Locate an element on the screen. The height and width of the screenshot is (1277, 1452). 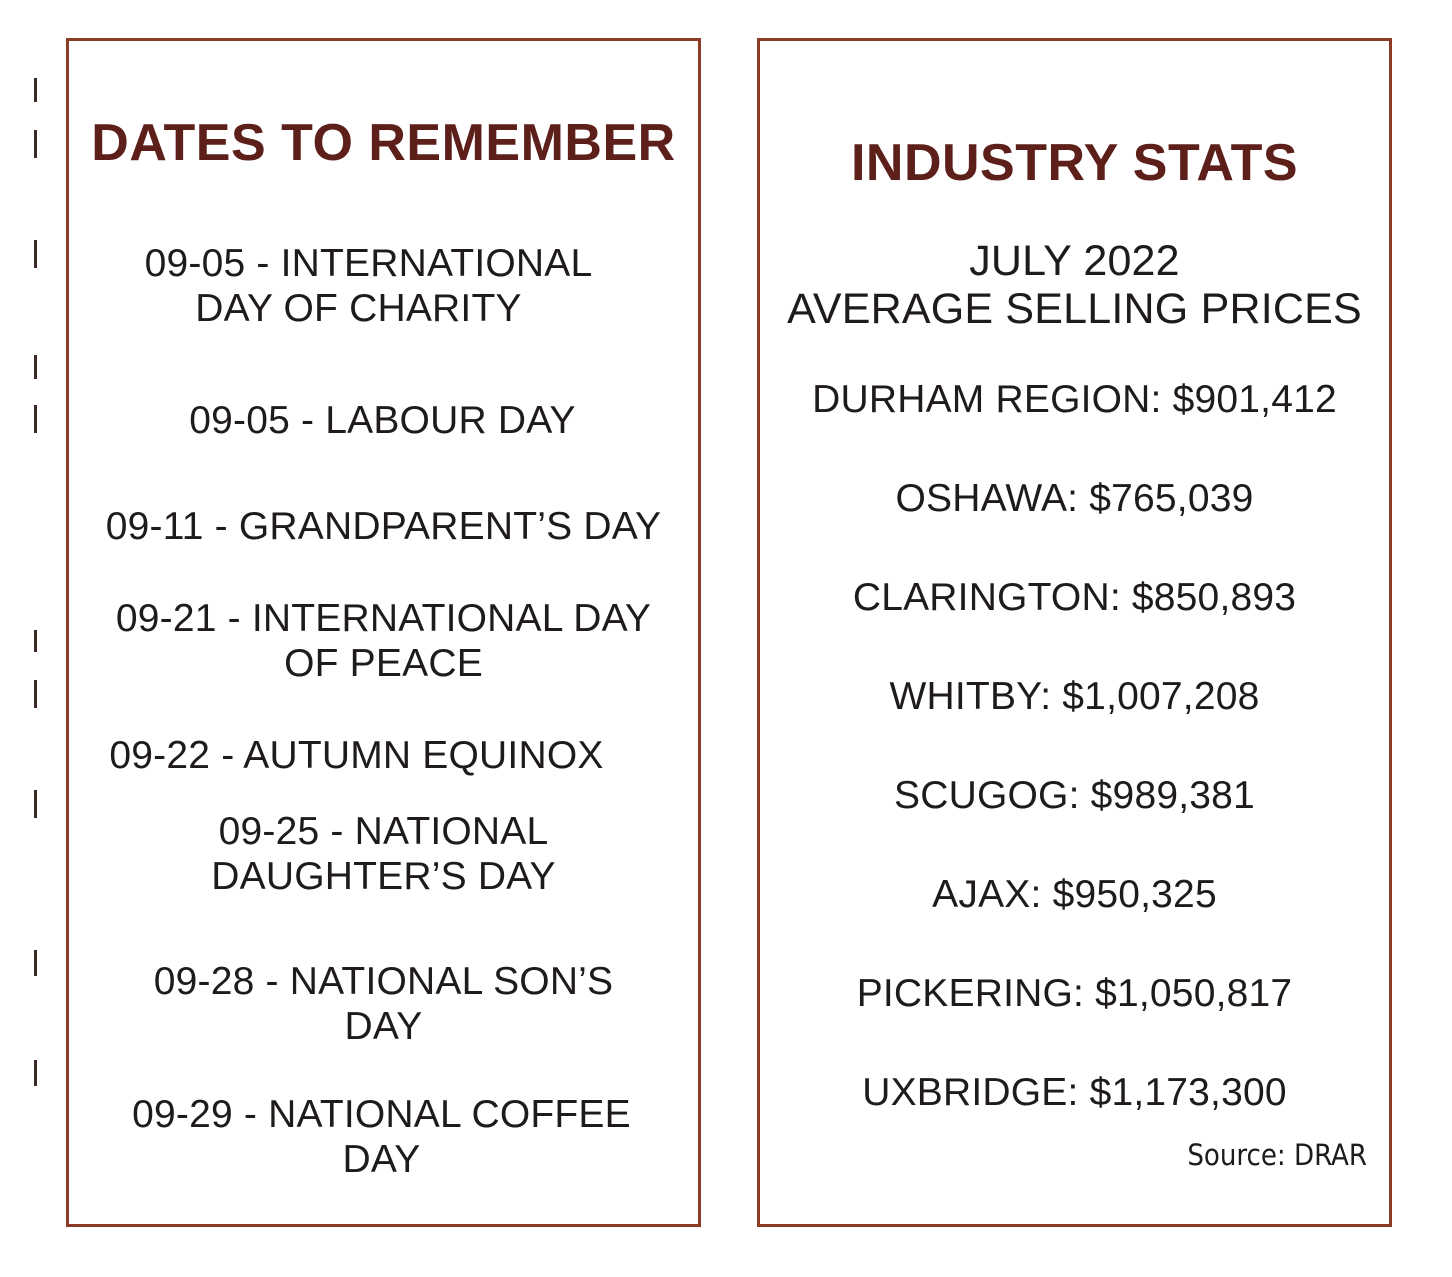
date-item-line: 09-11 - GRANDPARENT’S DAY is located at coordinates (383, 526).